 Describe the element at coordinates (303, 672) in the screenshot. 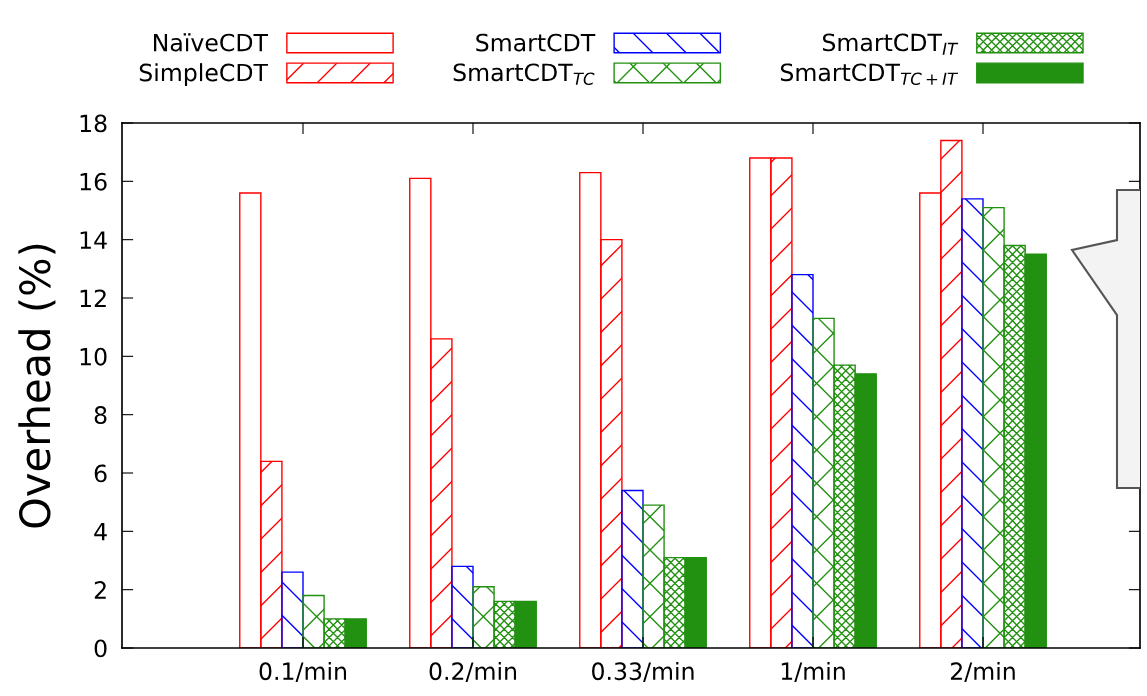

I see `x-tick-label: 0.1/min` at that location.